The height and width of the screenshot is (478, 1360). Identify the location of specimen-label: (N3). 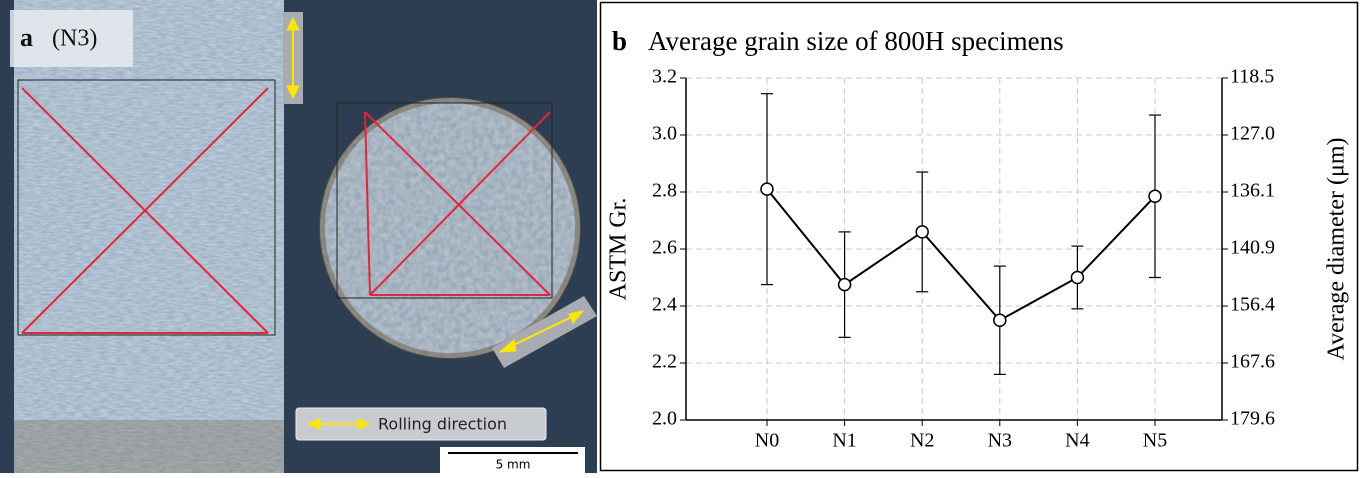
(74, 39).